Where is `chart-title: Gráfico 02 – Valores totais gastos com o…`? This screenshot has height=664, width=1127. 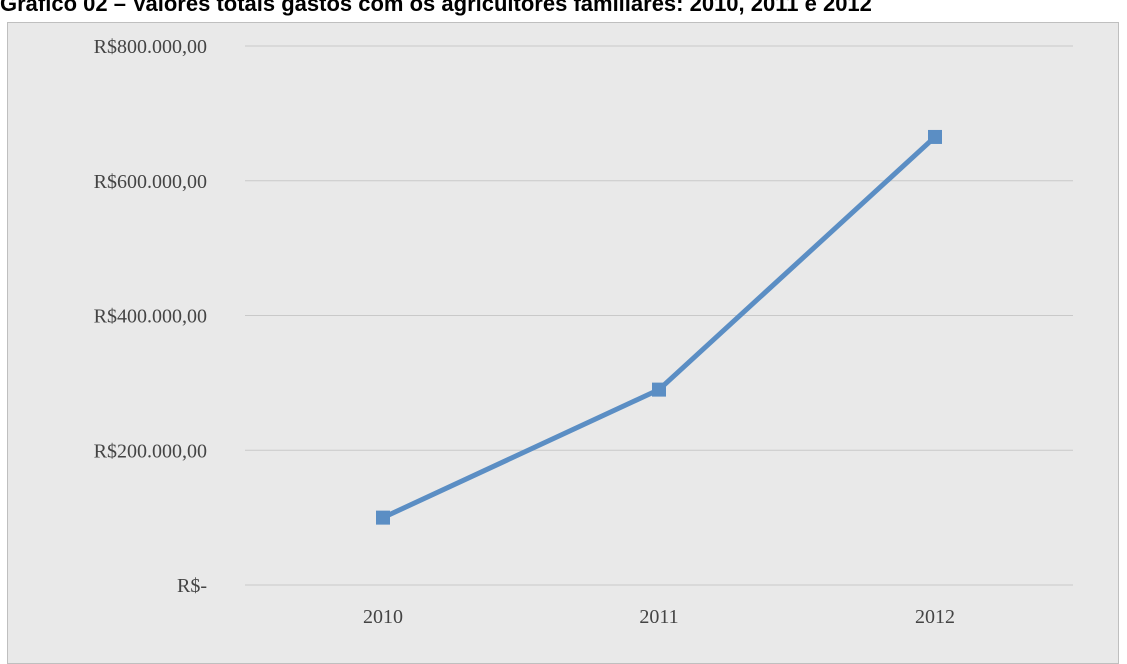 chart-title: Gráfico 02 – Valores totais gastos com o… is located at coordinates (436, 8).